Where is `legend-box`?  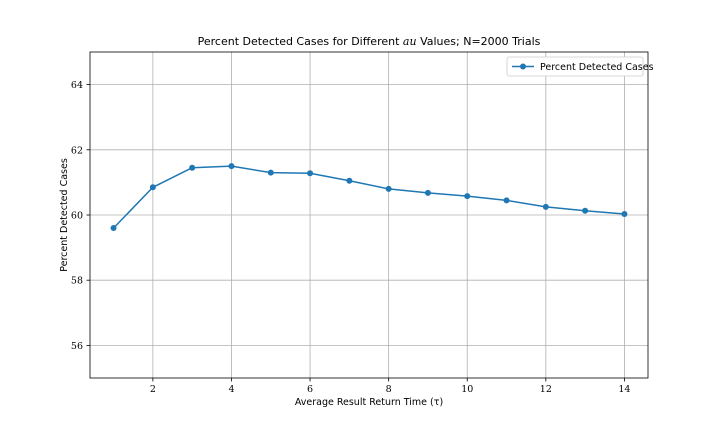
legend-box is located at coordinates (575, 66).